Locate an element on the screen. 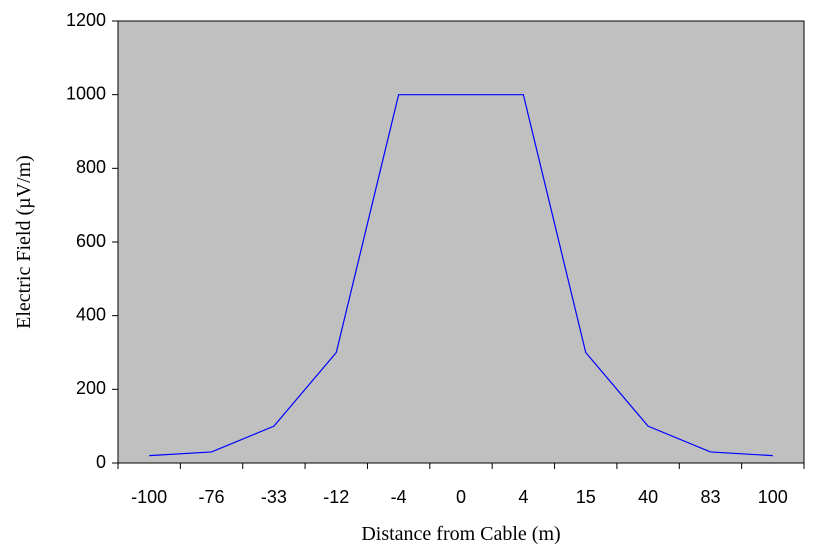 Image resolution: width=830 pixels, height=558 pixels. x-axis-title: Distance from Cable (m) is located at coordinates (460, 534).